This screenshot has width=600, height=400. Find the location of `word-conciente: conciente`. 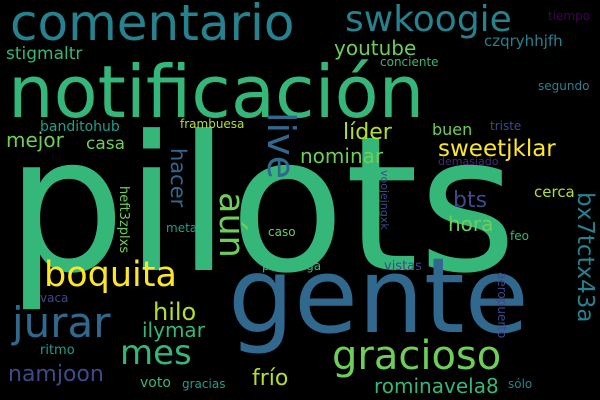

word-conciente: conciente is located at coordinates (409, 62).